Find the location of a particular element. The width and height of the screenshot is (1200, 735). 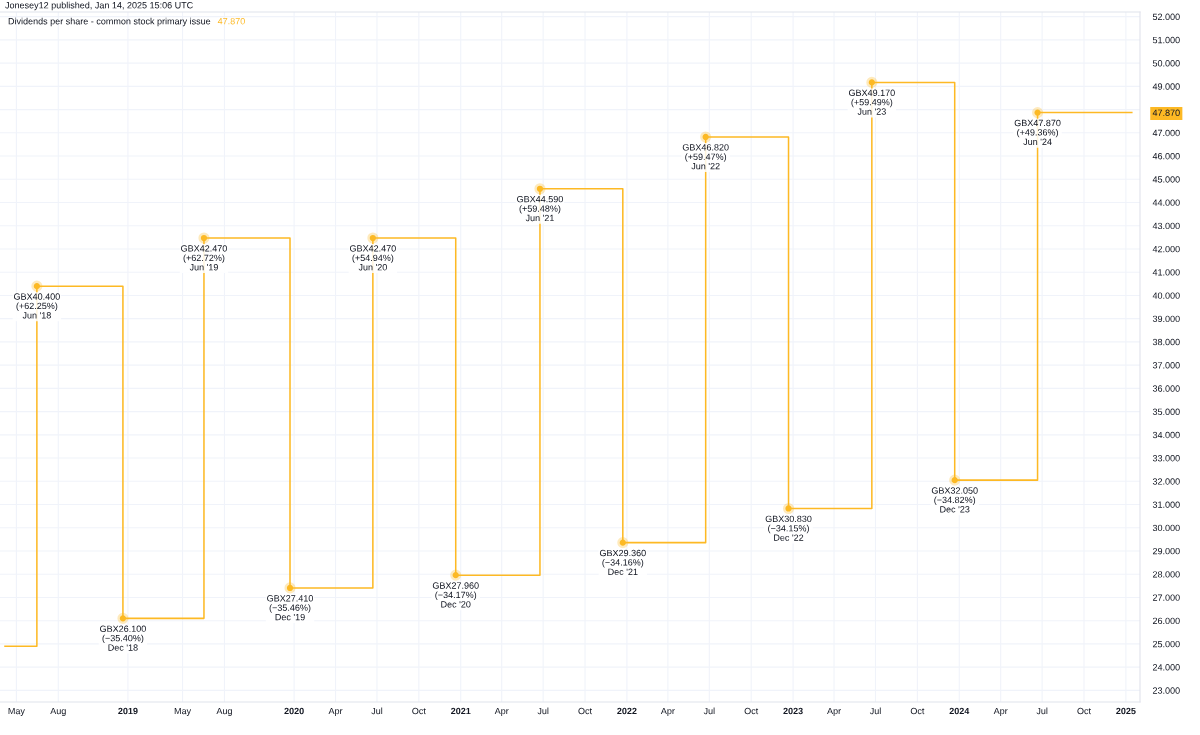

x-tick-label: 2022 is located at coordinates (627, 711).